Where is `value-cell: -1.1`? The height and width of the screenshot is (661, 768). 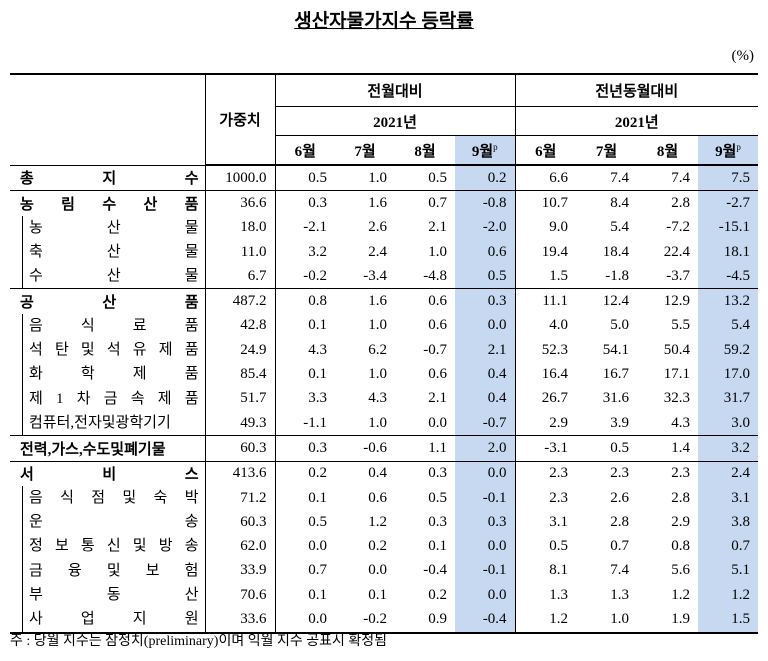
value-cell: -1.1 is located at coordinates (304, 423).